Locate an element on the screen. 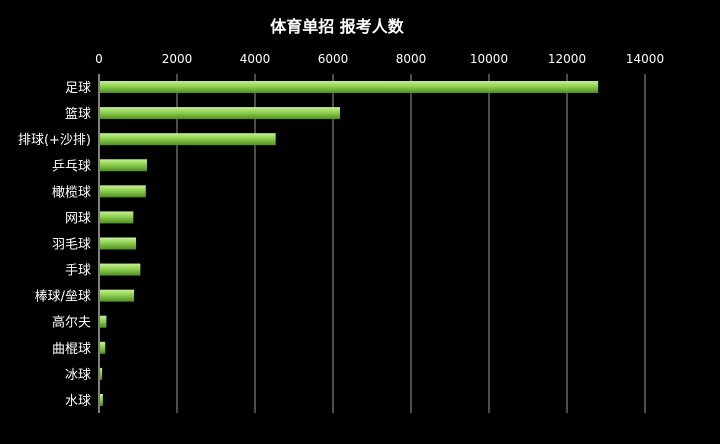 Image resolution: width=720 pixels, height=444 pixels. category-label: 乒乓球 is located at coordinates (71, 166).